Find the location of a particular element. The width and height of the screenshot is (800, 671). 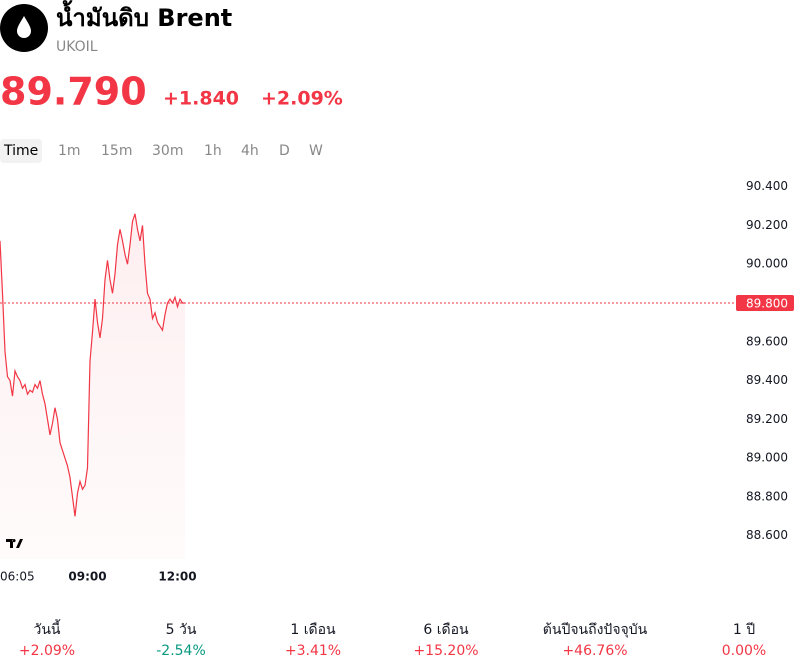

y-tick-label: 88.800 is located at coordinates (767, 496).